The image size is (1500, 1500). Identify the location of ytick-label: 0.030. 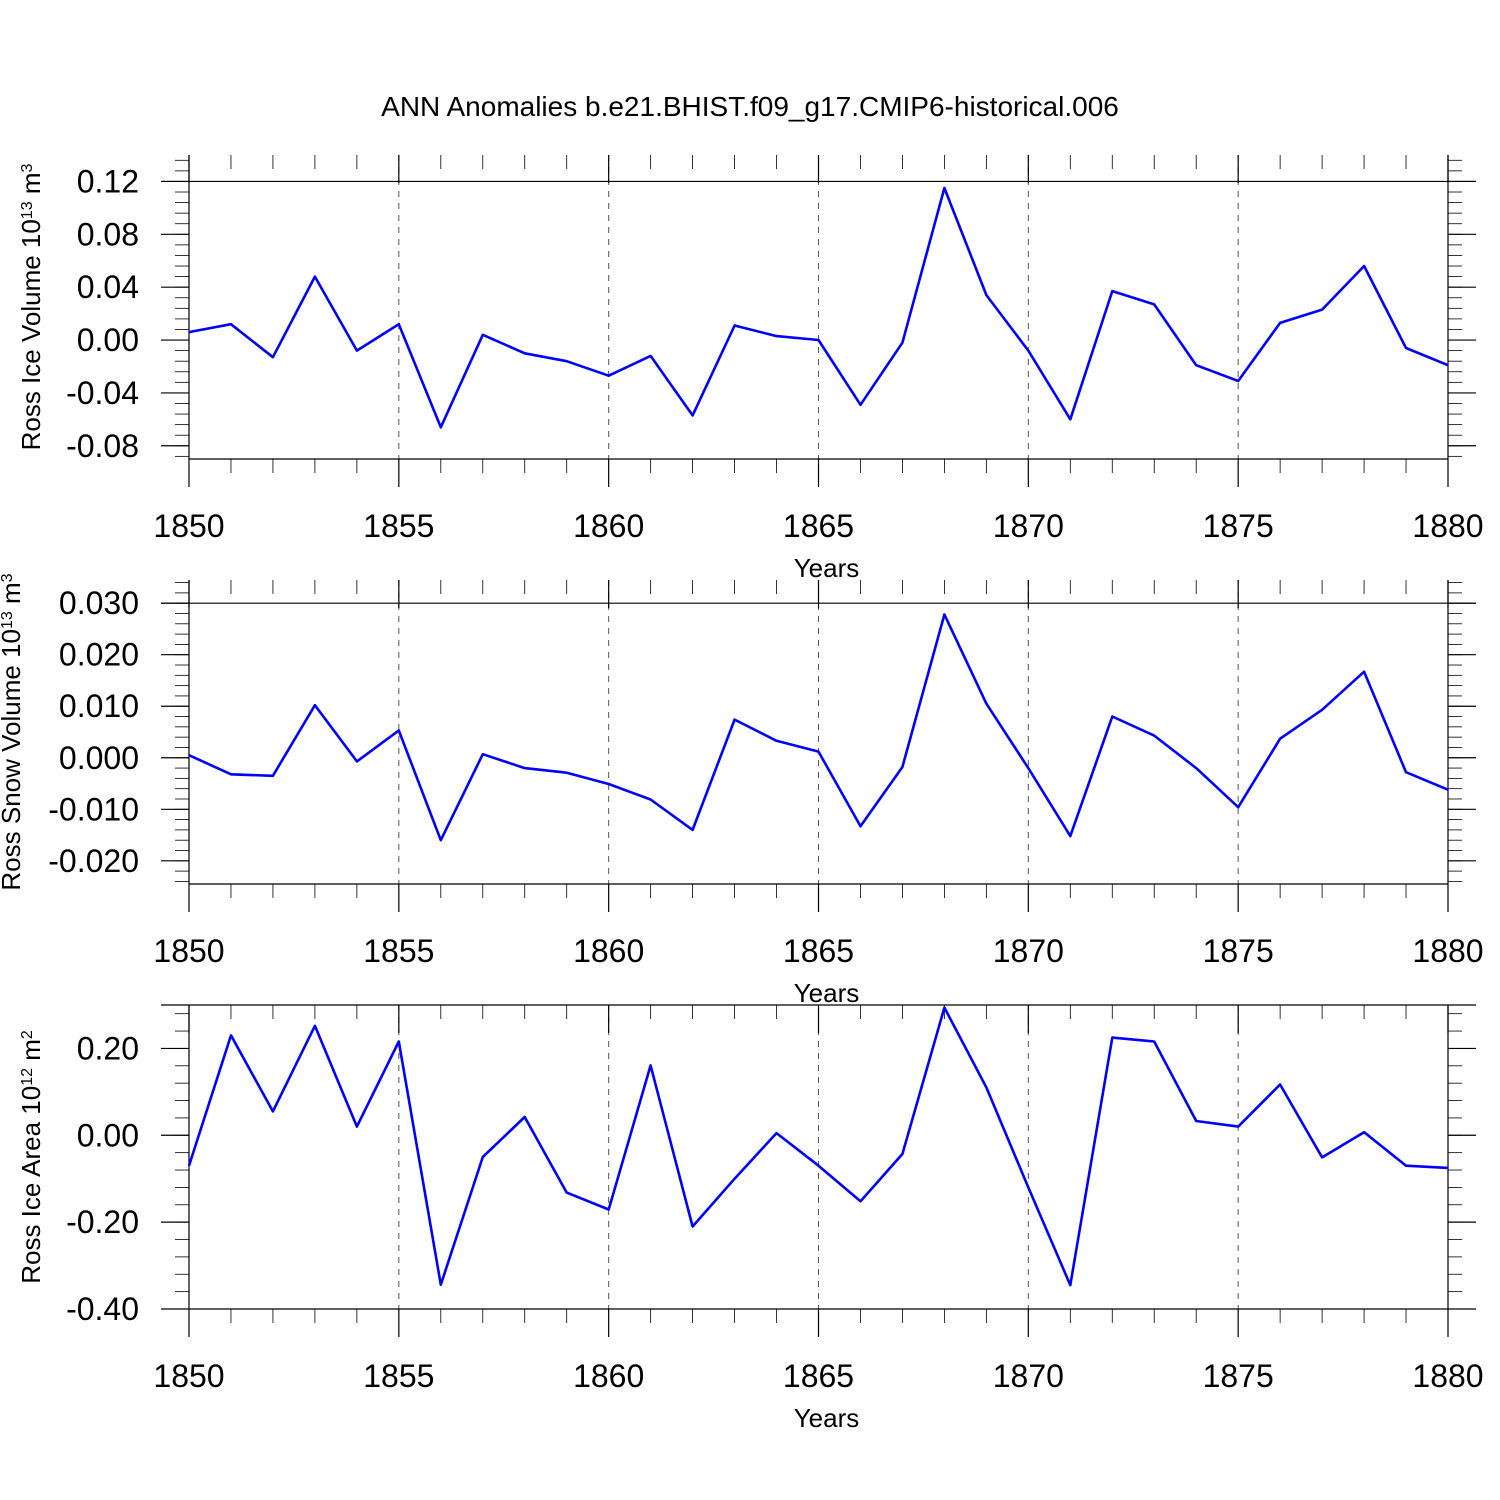
(99, 603).